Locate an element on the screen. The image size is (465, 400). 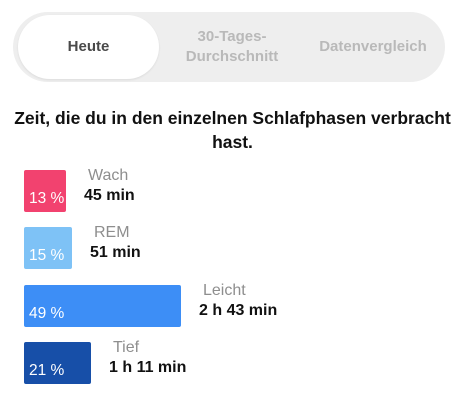
phase-percent-rem: 15 % is located at coordinates (47, 255).